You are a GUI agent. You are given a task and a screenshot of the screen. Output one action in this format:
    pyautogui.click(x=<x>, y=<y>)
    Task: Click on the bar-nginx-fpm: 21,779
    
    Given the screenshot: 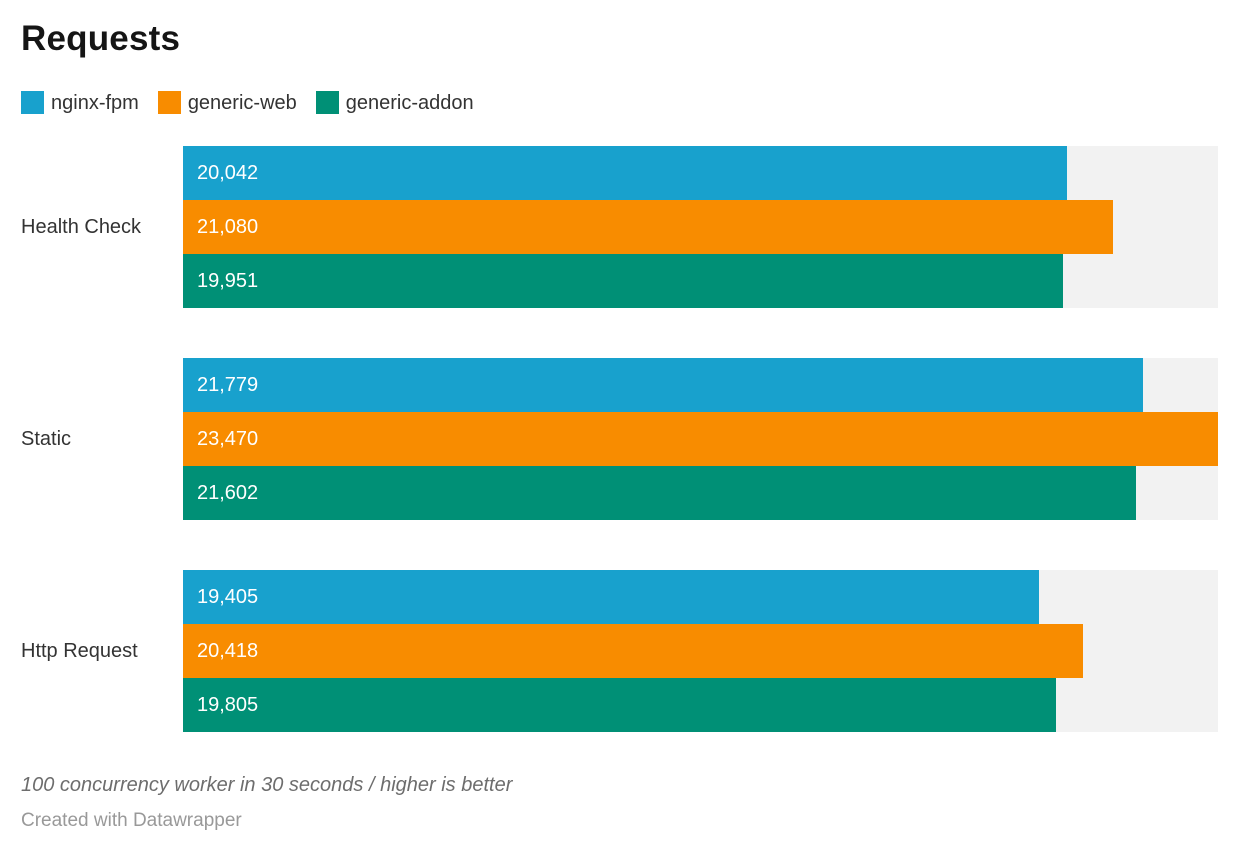 What is the action you would take?
    pyautogui.click(x=663, y=385)
    